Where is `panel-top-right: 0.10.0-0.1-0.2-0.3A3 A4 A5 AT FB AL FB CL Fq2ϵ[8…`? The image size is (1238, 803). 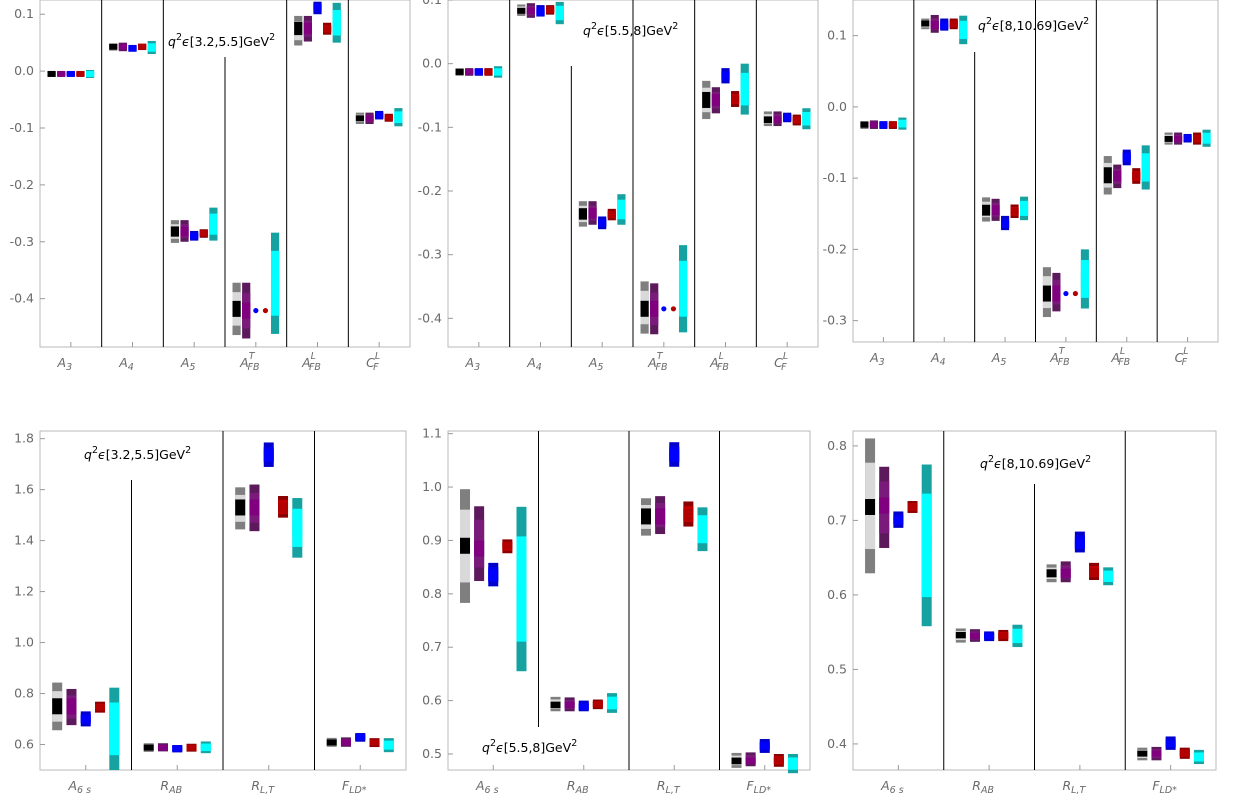 panel-top-right: 0.10.0-0.1-0.2-0.3A3 A4 A5 AT FB AL FB CL Fq2ϵ[8… is located at coordinates (1021, 184).